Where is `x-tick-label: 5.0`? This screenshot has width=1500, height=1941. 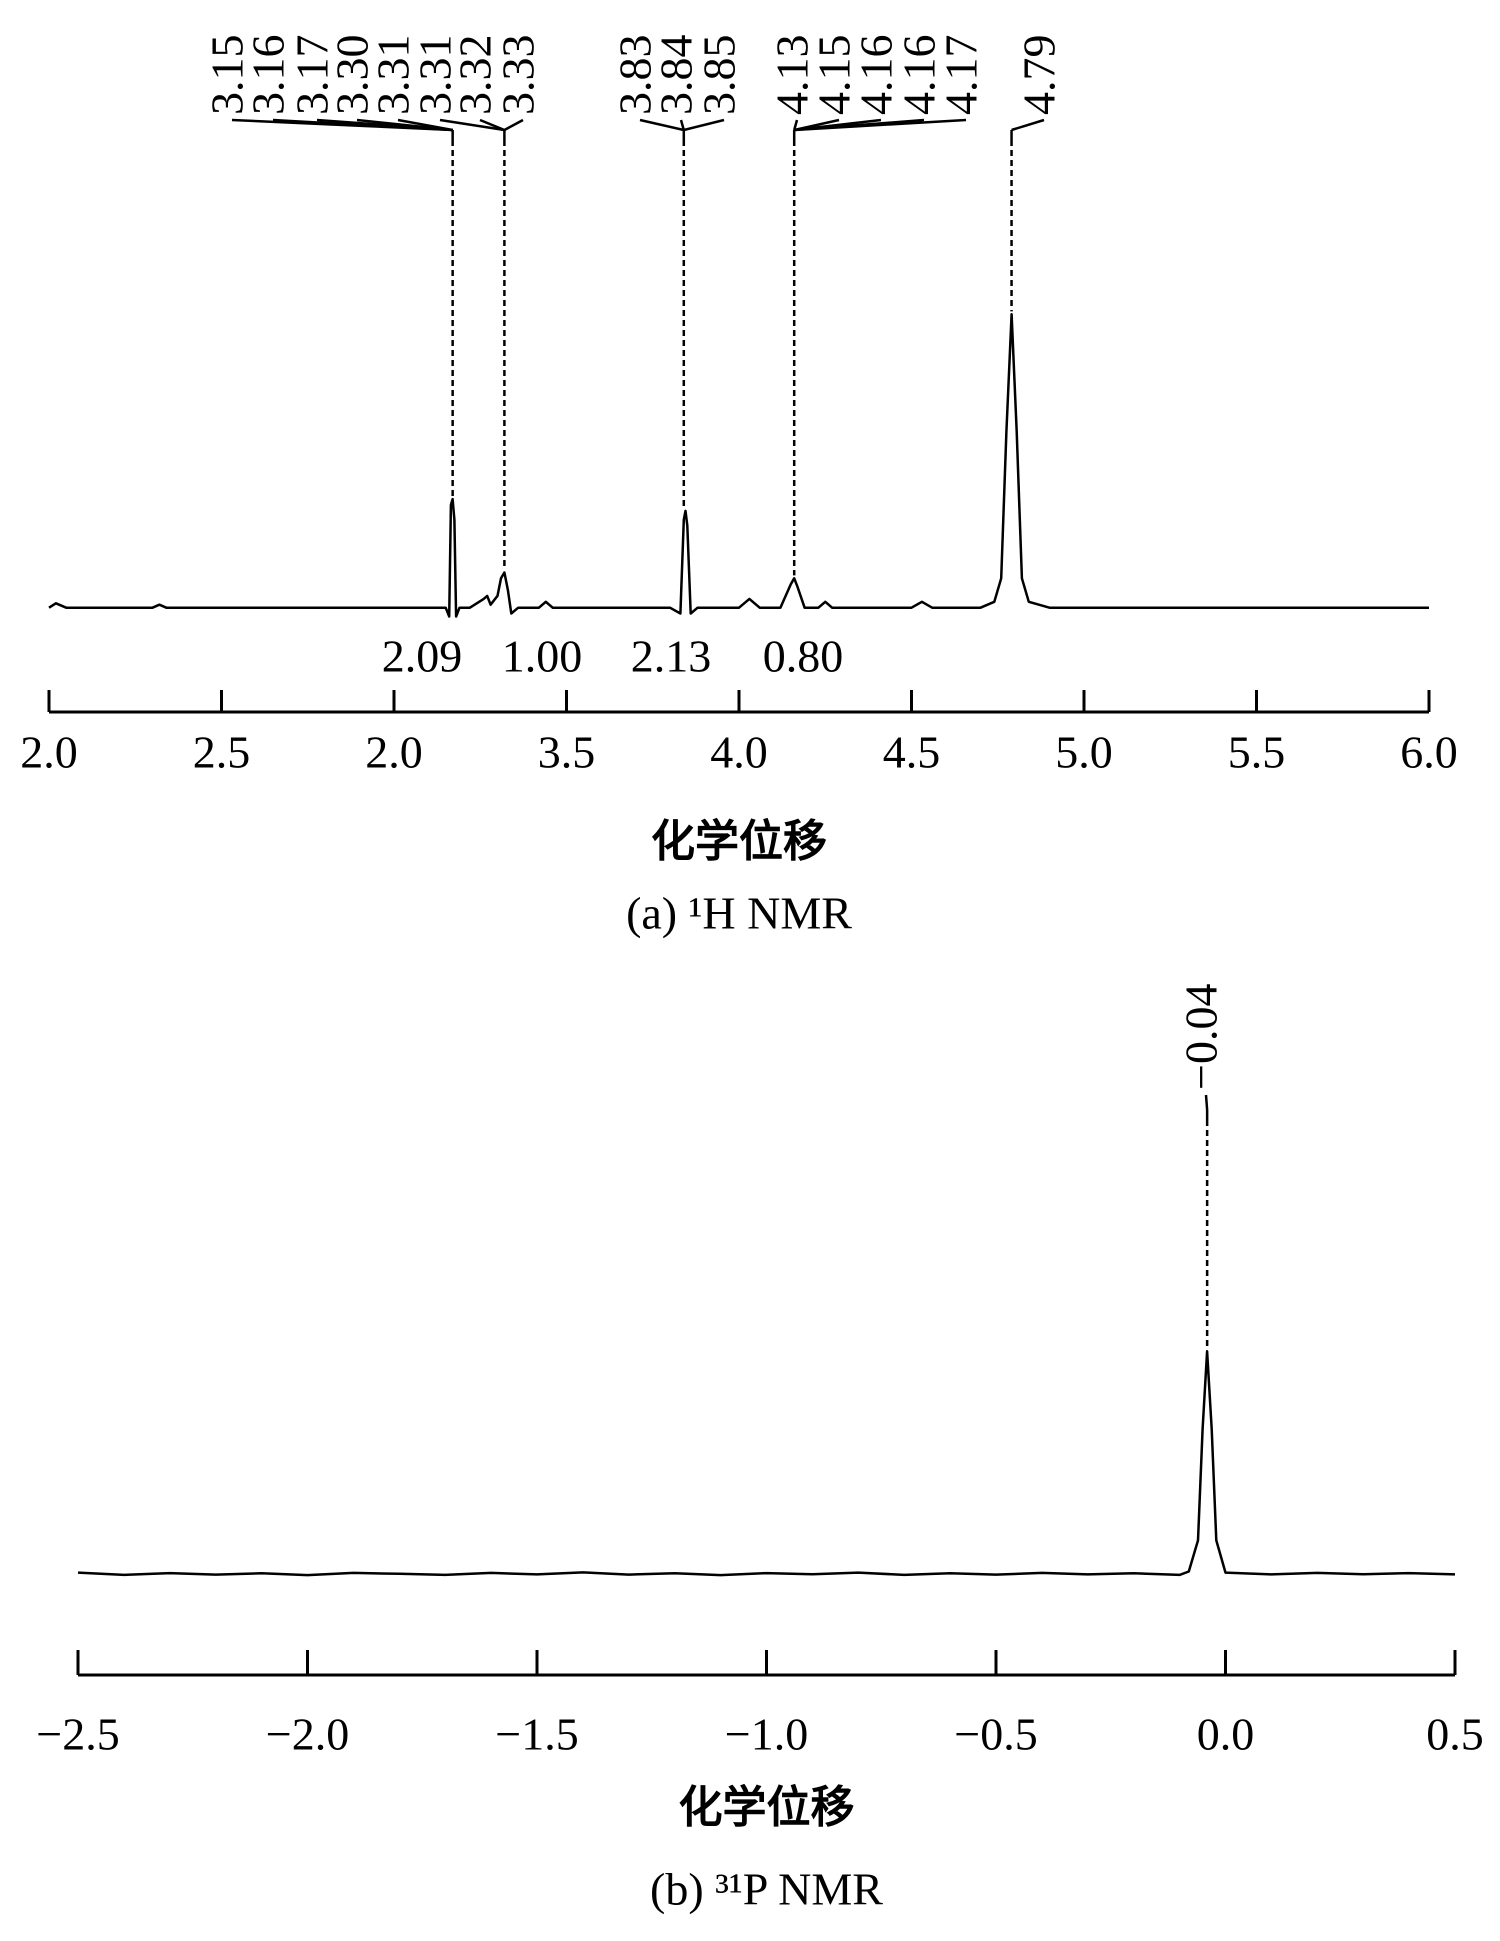
x-tick-label: 5.0 is located at coordinates (1084, 752).